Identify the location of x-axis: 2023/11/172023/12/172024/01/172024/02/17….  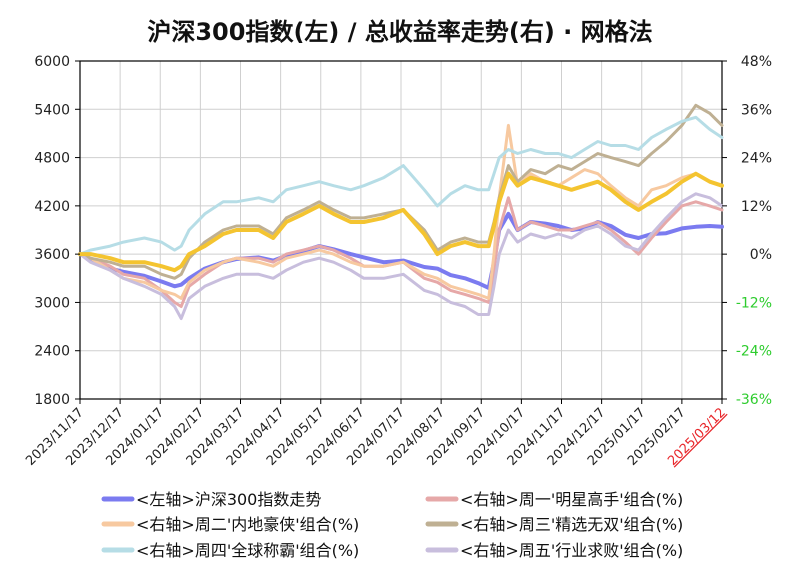
(376, 434).